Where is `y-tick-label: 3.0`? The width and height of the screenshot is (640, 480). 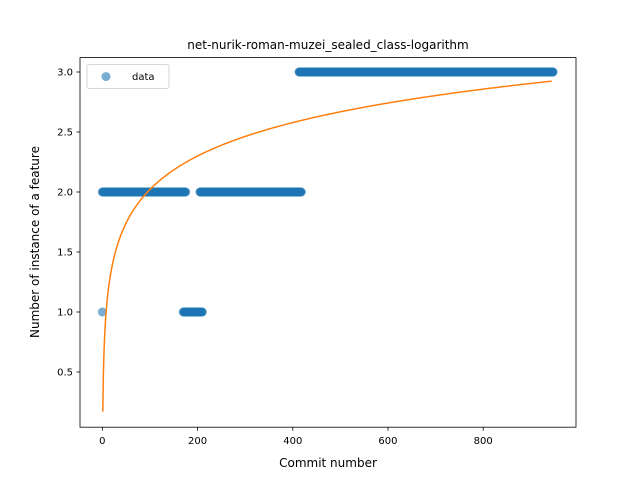
y-tick-label: 3.0 is located at coordinates (65, 73).